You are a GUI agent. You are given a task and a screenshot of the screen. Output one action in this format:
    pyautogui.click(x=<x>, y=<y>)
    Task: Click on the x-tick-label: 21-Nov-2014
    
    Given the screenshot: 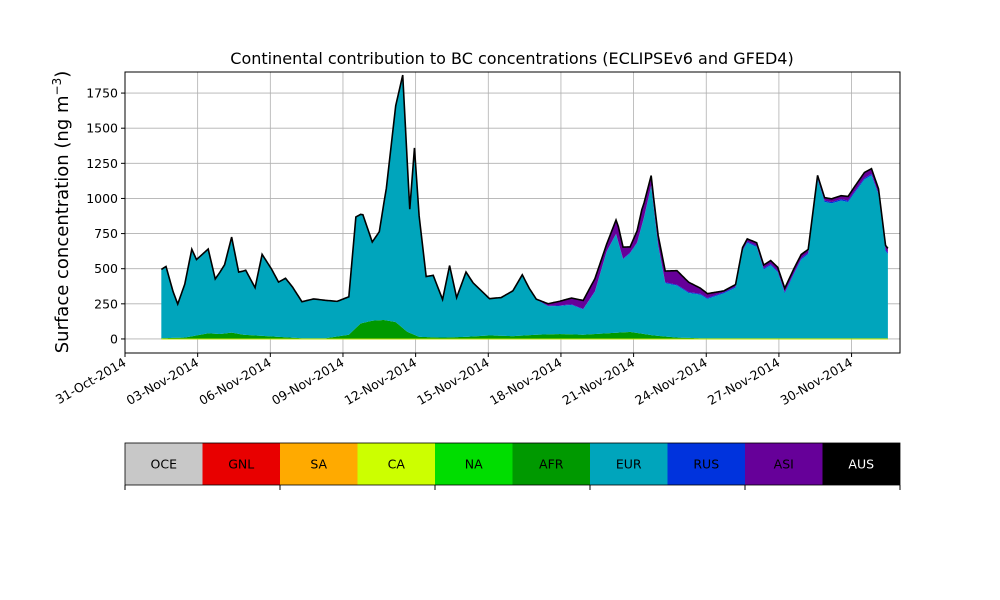 What is the action you would take?
    pyautogui.click(x=599, y=381)
    